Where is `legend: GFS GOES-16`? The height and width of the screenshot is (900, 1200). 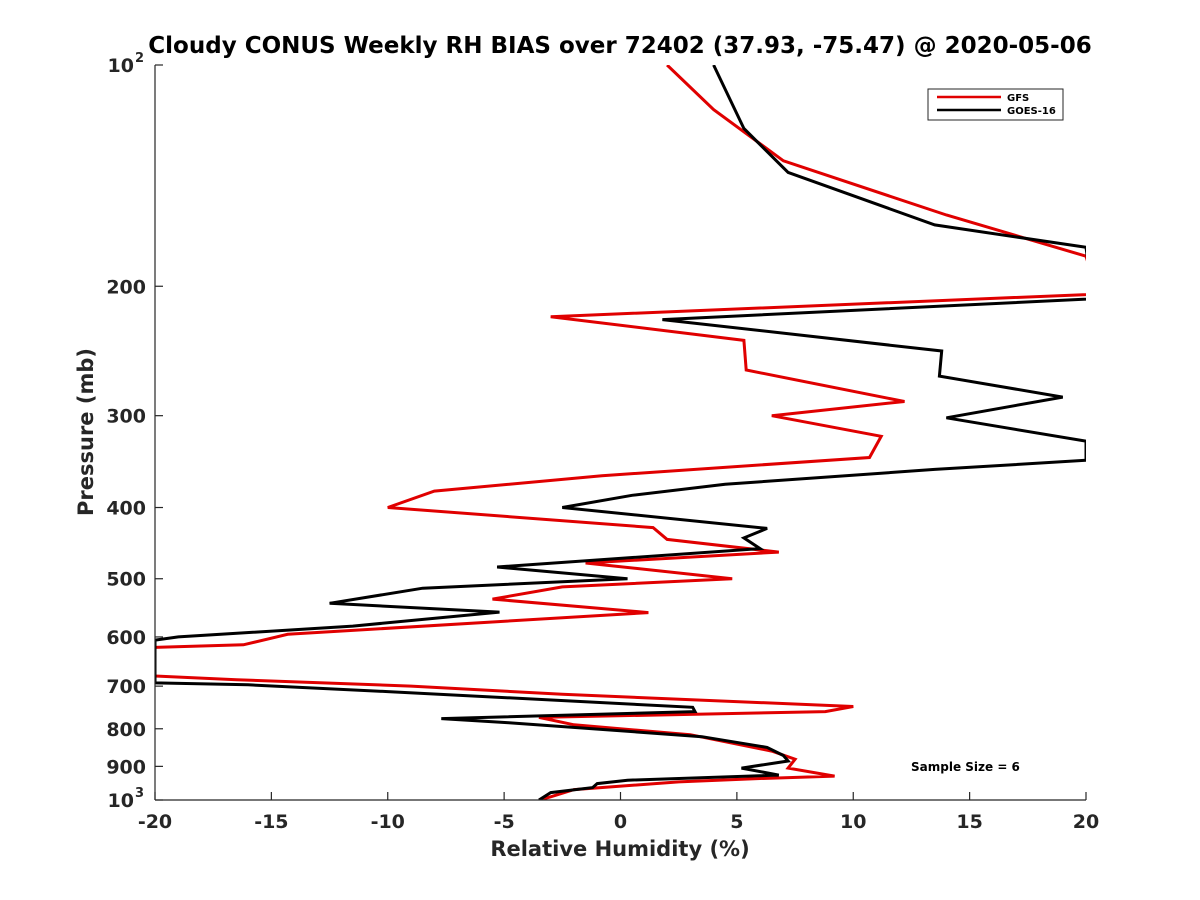 legend: GFS GOES-16 is located at coordinates (995, 104).